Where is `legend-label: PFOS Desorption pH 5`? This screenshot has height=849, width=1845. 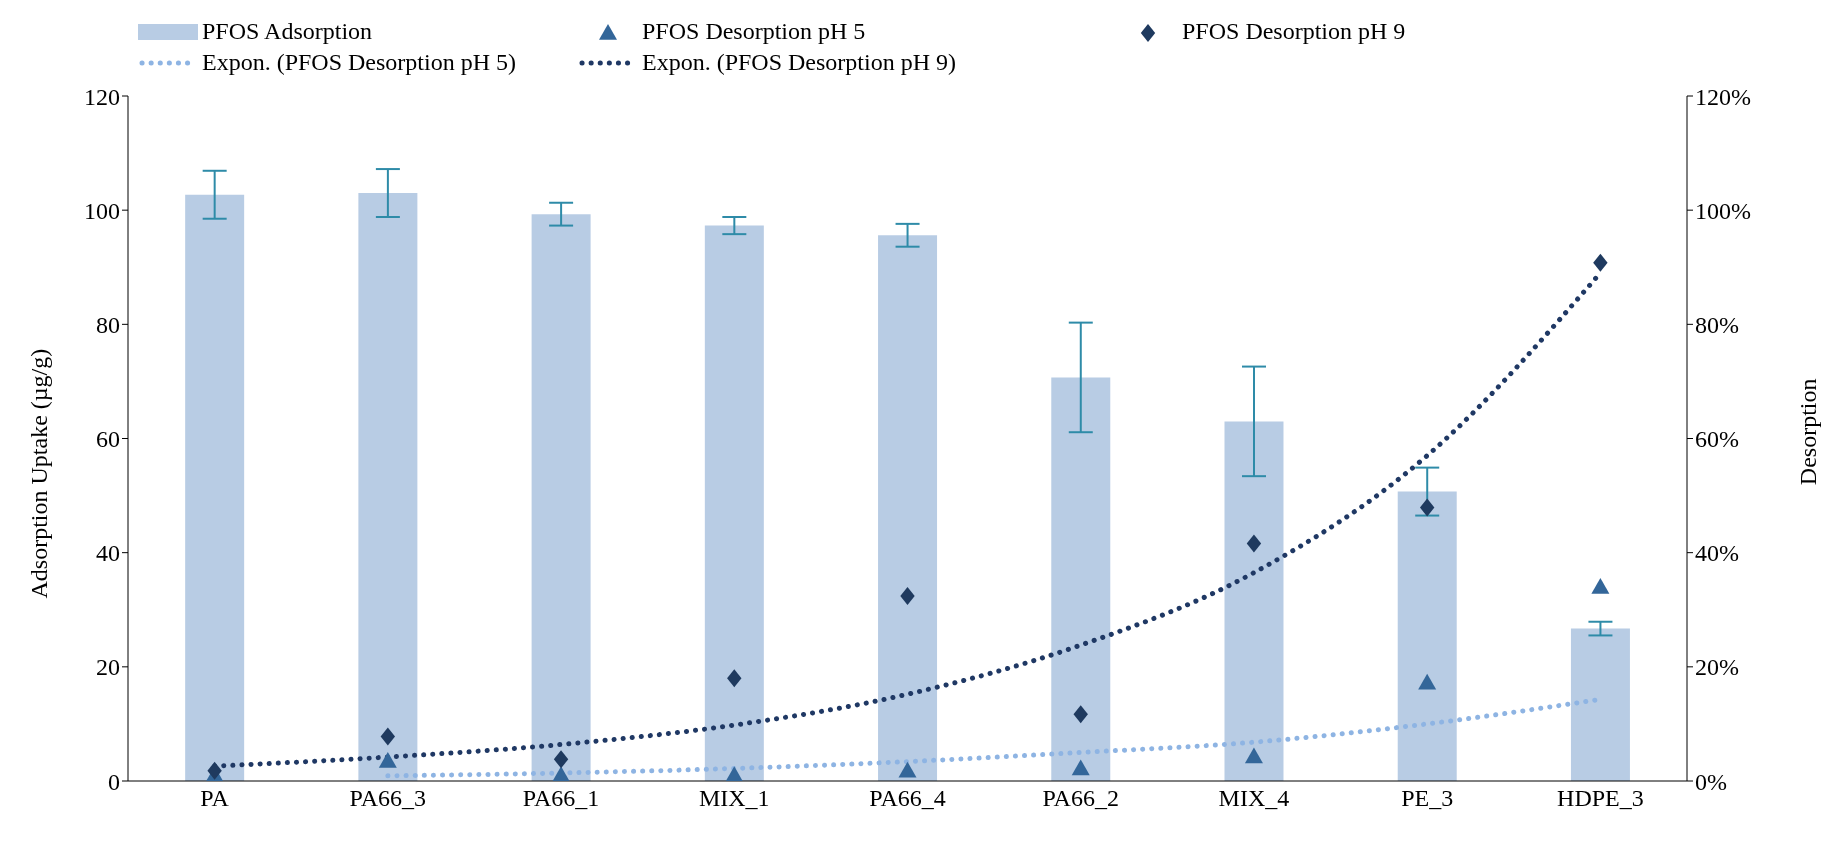
legend-label: PFOS Desorption pH 5 is located at coordinates (754, 31).